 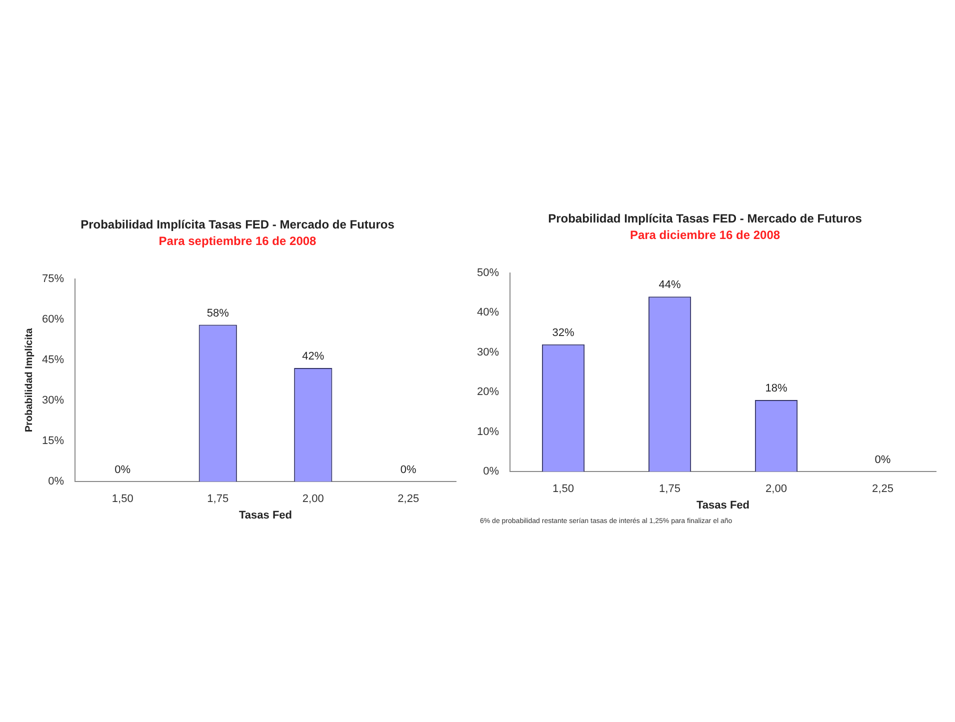 What do you see at coordinates (53, 441) in the screenshot?
I see `y-tick-label: 15%` at bounding box center [53, 441].